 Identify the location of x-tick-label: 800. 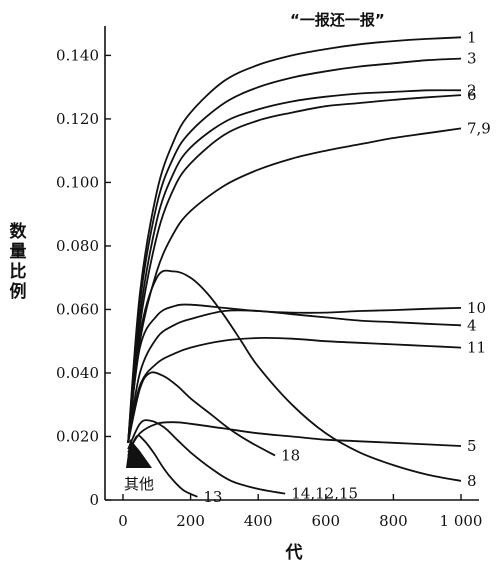
(393, 521).